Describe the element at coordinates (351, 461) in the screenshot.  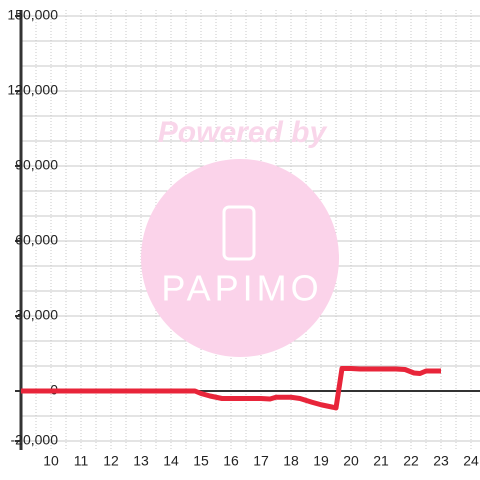
I see `x-tick-label: 20` at that location.